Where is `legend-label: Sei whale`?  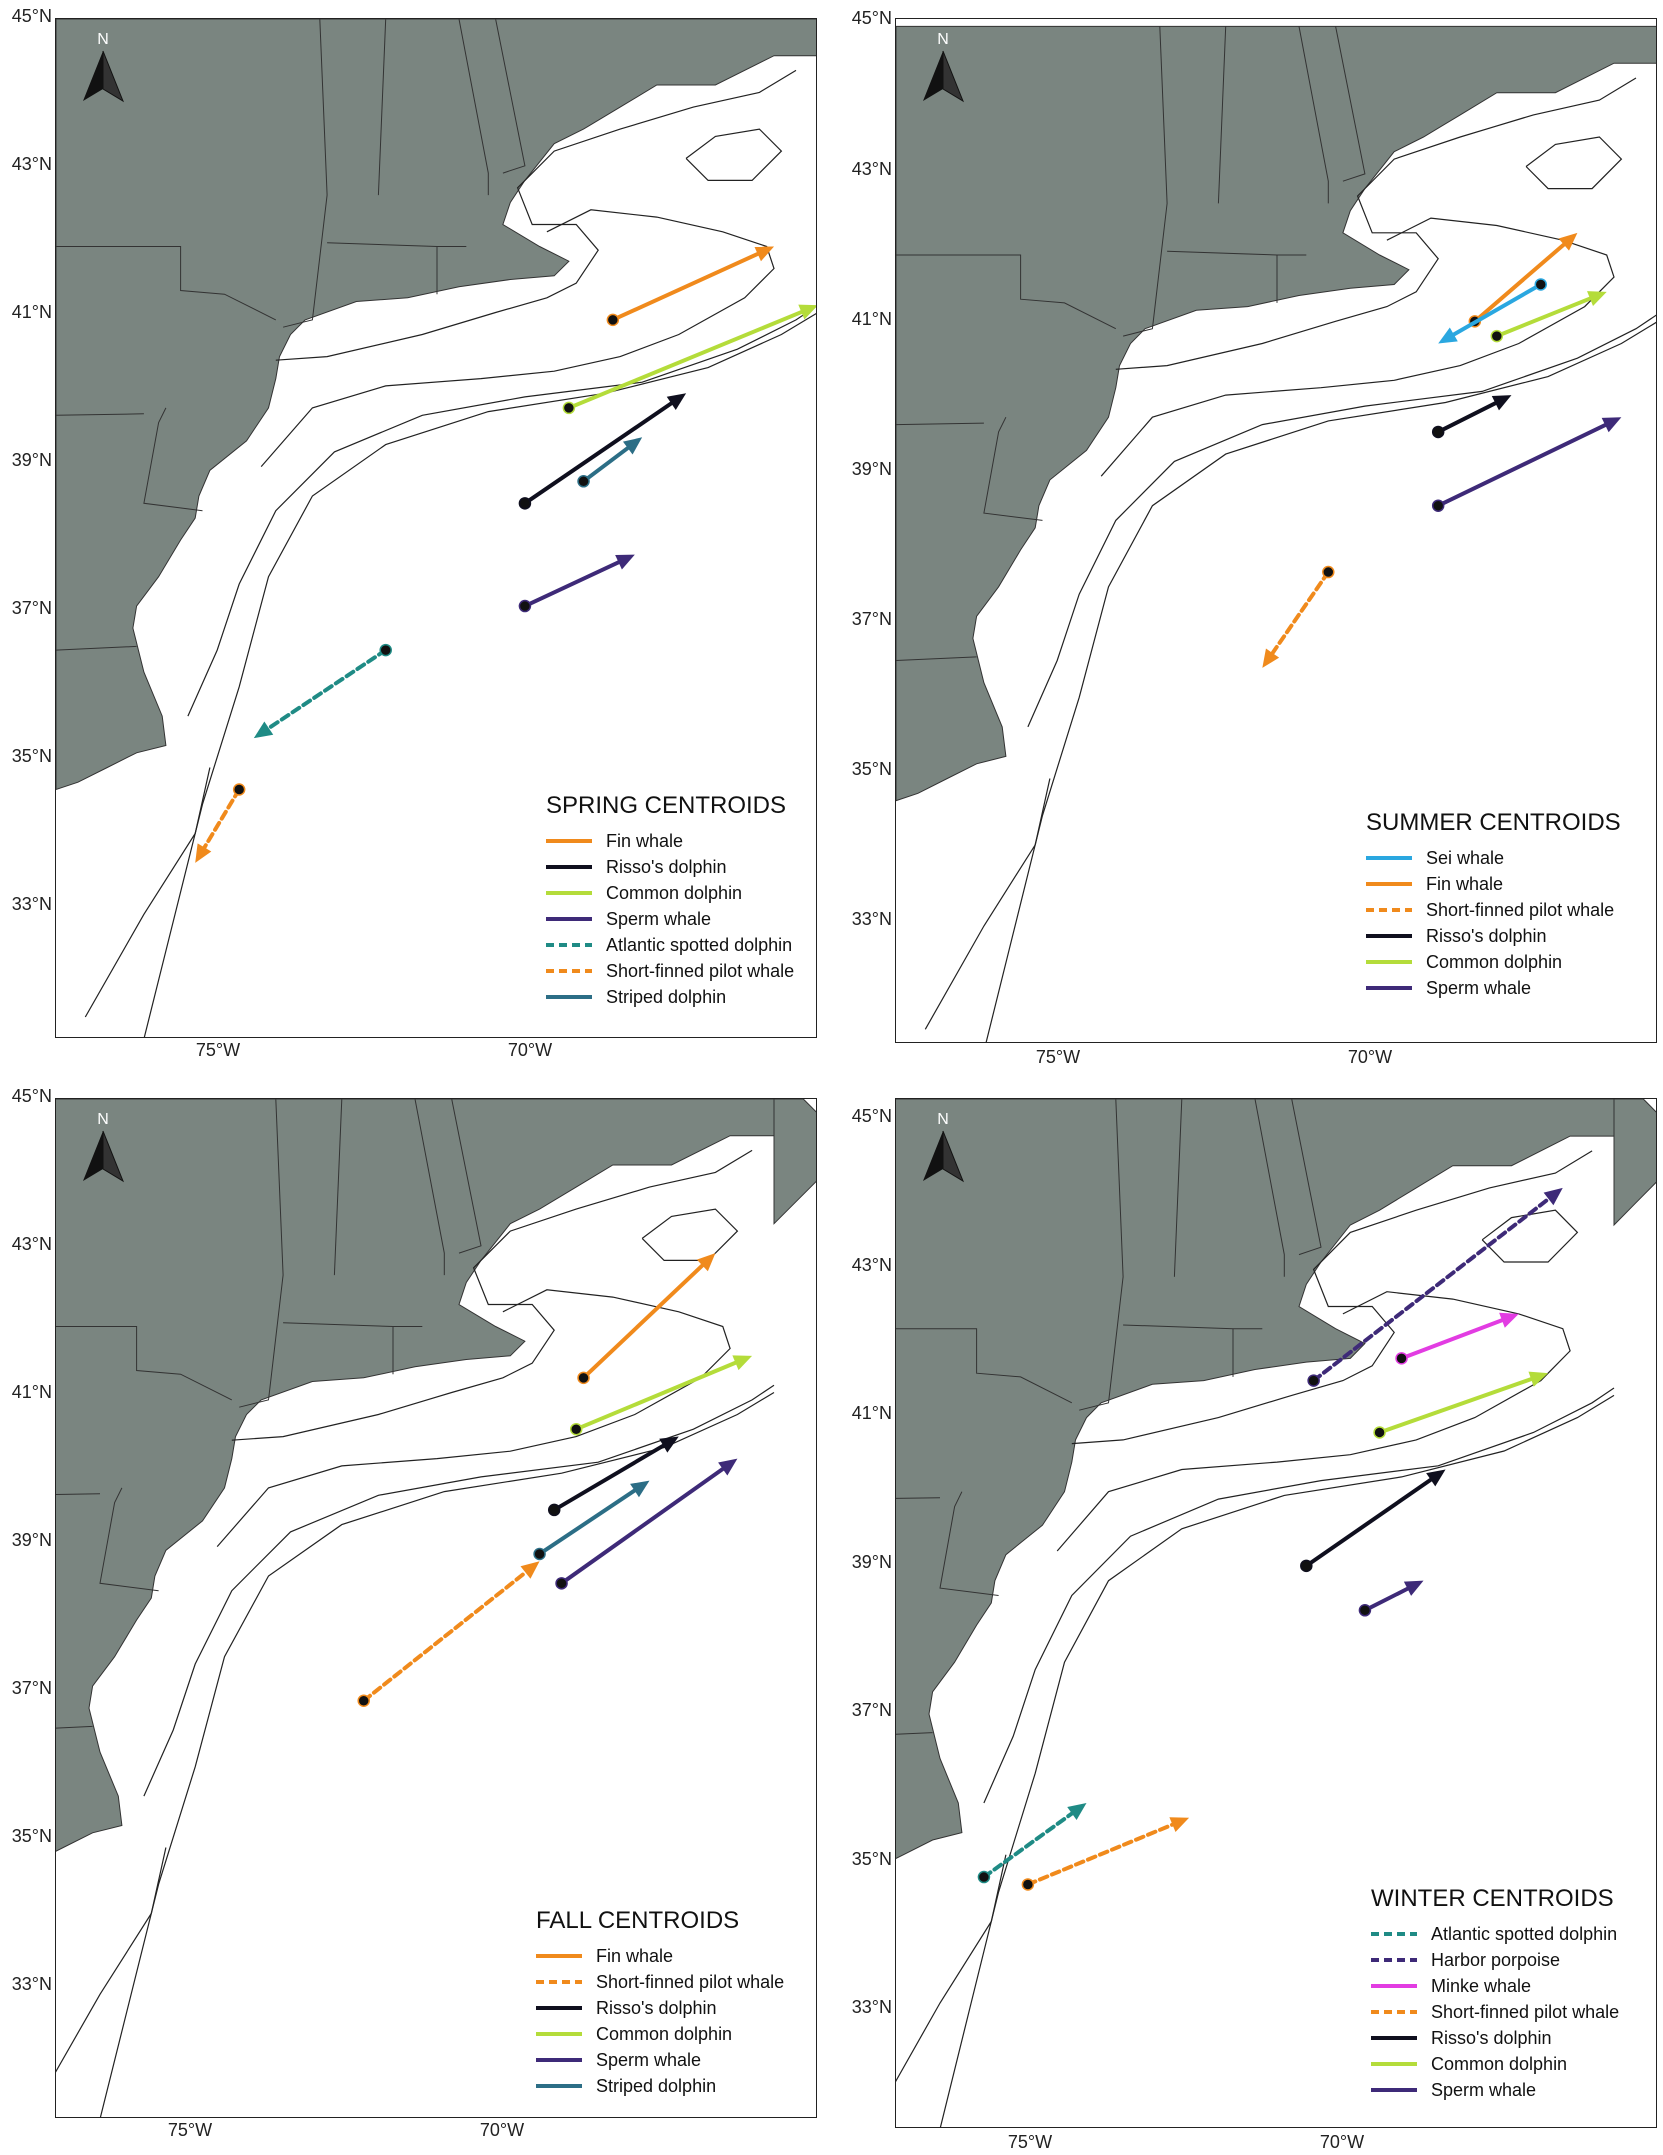
legend-label: Sei whale is located at coordinates (1465, 857).